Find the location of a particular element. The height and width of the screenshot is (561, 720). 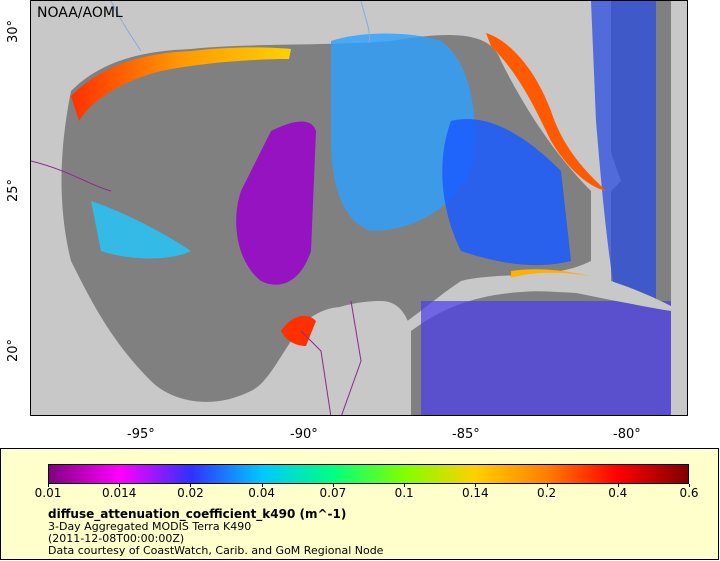

florida-land is located at coordinates (556, 96).